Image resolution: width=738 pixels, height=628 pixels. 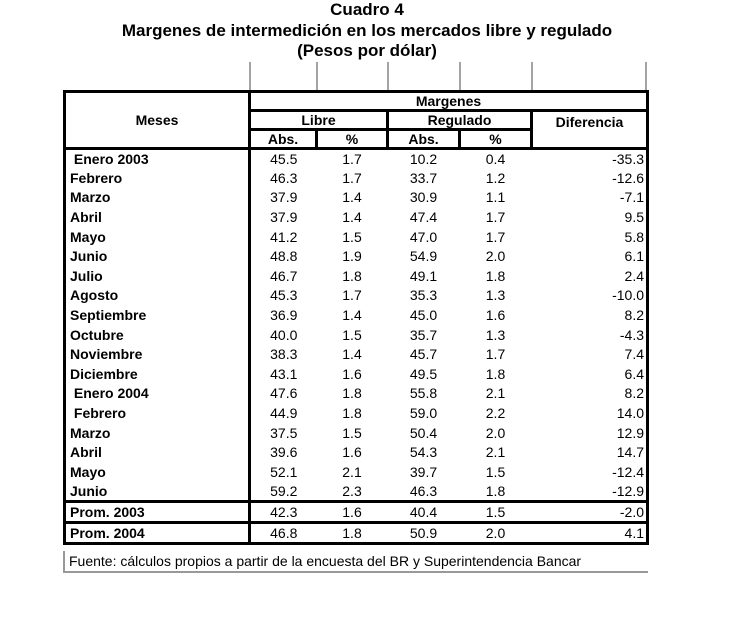 What do you see at coordinates (423, 532) in the screenshot?
I see `cell-value: 50.9` at bounding box center [423, 532].